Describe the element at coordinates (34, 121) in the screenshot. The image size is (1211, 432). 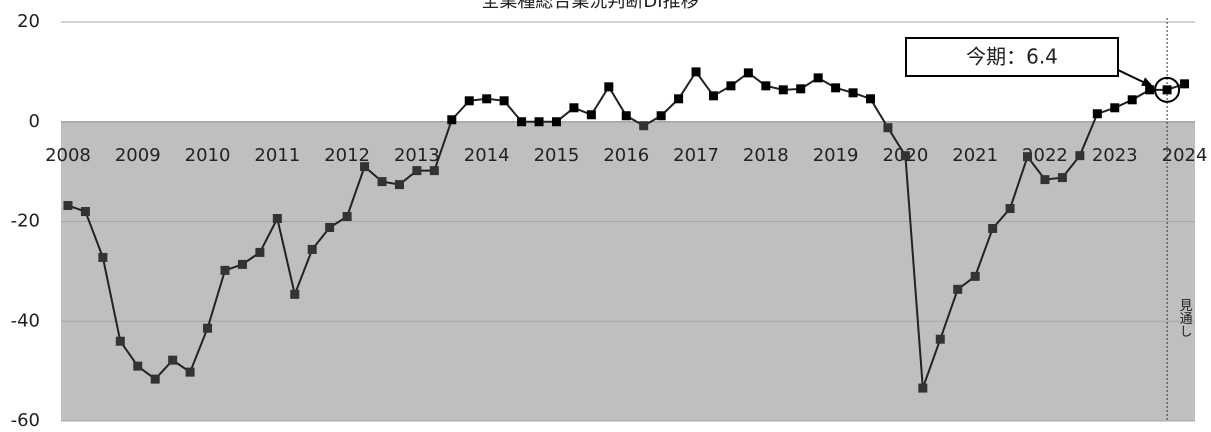
I see `y-tick-label: 0` at that location.